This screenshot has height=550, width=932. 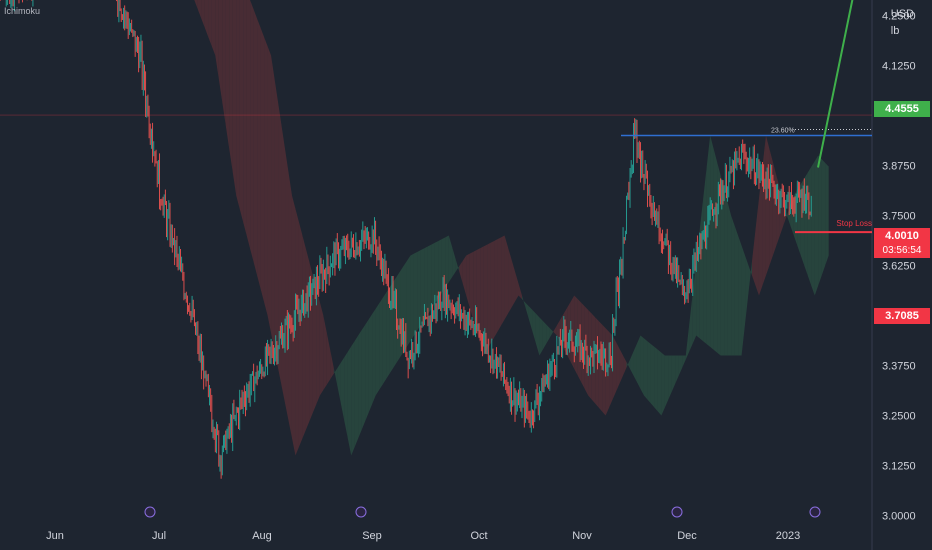 What do you see at coordinates (55, 536) in the screenshot?
I see `x-tick-label: Jun` at bounding box center [55, 536].